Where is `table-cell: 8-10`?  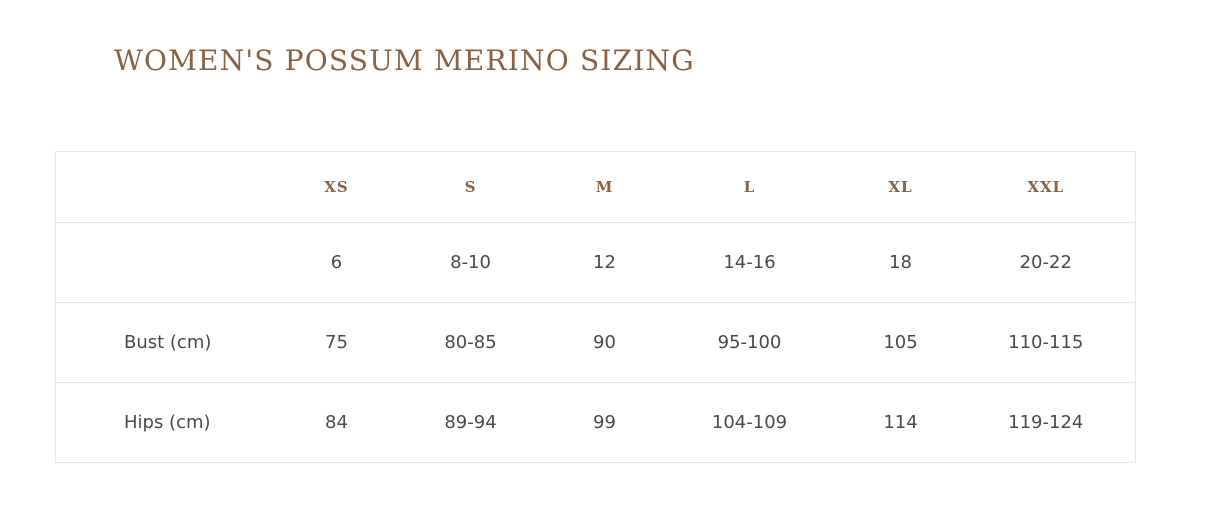
table-cell: 8-10 is located at coordinates (470, 262).